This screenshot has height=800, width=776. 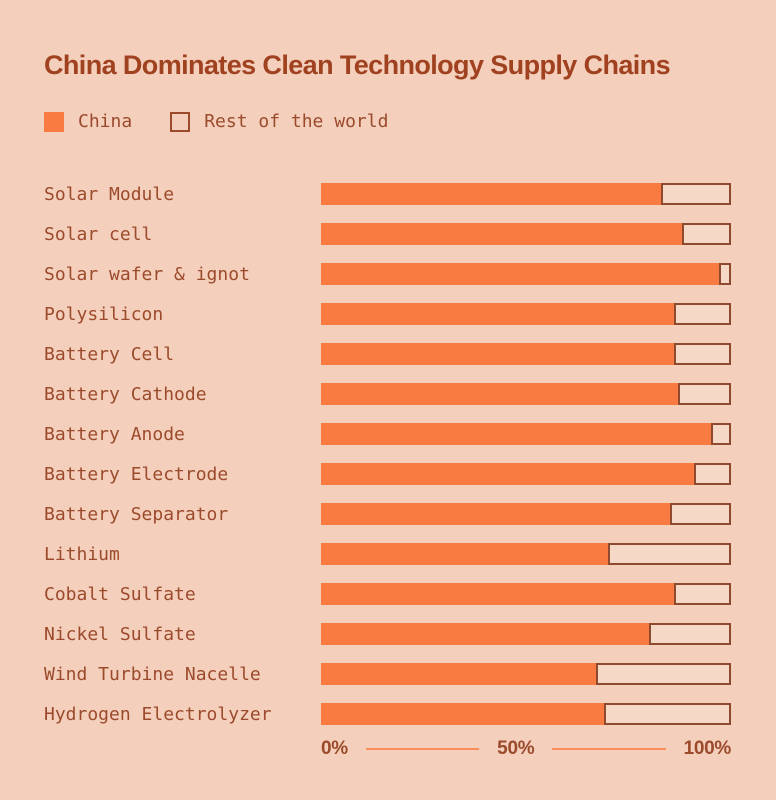 I want to click on legend: China Rest of the world, so click(x=387, y=121).